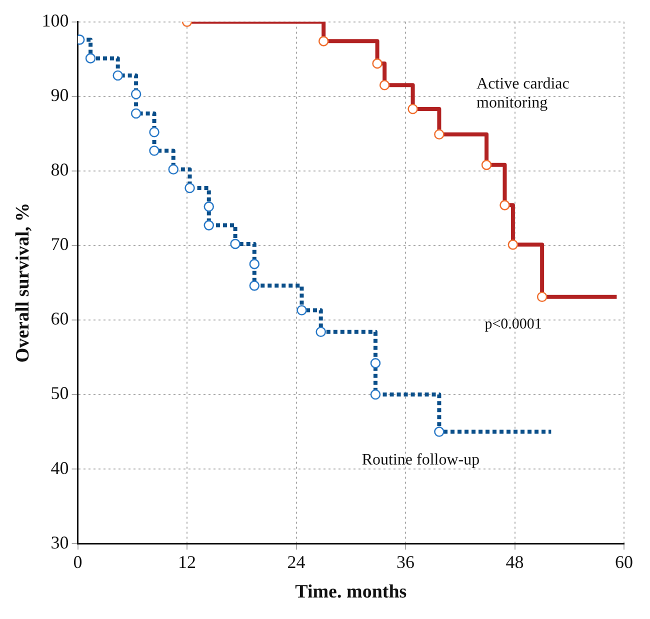 The image size is (650, 619). I want to click on series-label: Active cardiac monitoring, so click(523, 94).